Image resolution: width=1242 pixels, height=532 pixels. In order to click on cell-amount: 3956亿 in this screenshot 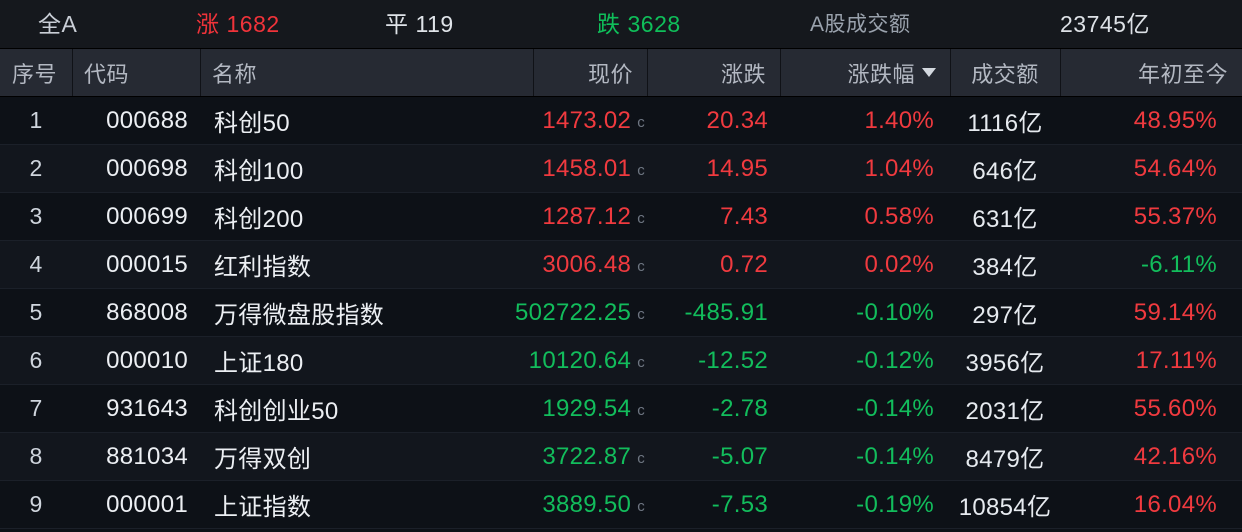, I will do `click(1005, 363)`.